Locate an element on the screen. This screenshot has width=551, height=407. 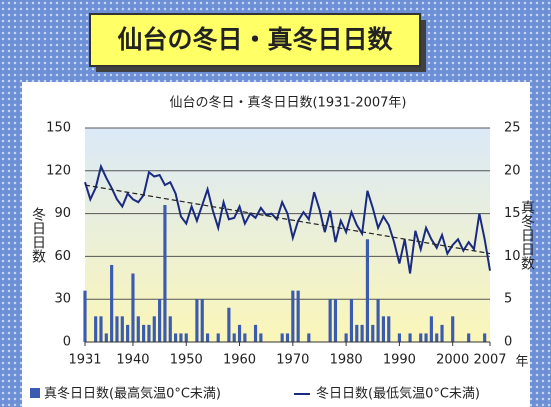
x-tick-label: 1970 is located at coordinates (292, 360).